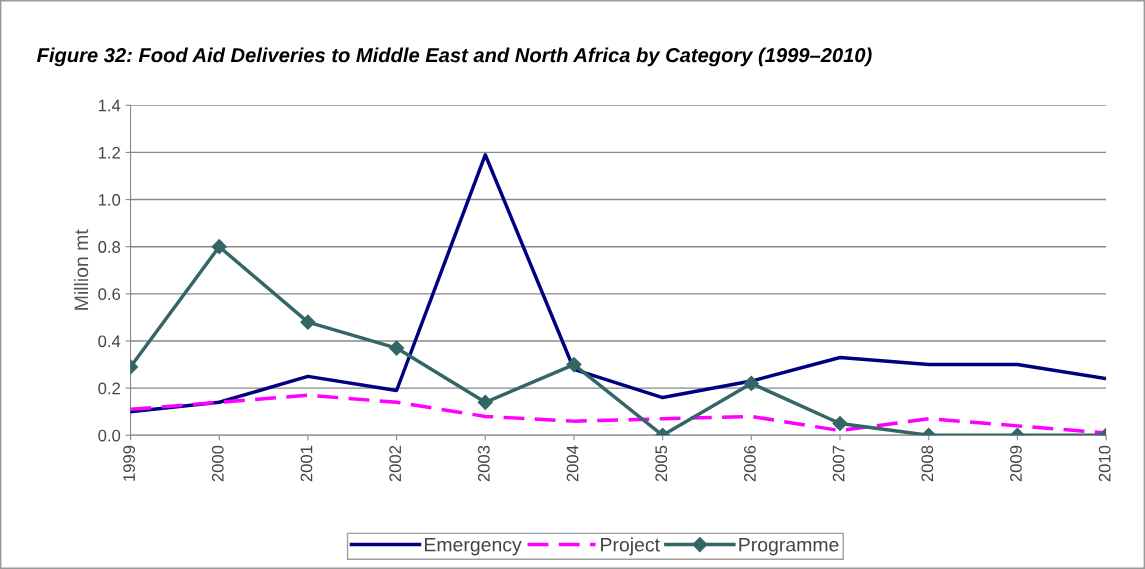  What do you see at coordinates (109, 294) in the screenshot?
I see `y-tick-label: 0.6` at bounding box center [109, 294].